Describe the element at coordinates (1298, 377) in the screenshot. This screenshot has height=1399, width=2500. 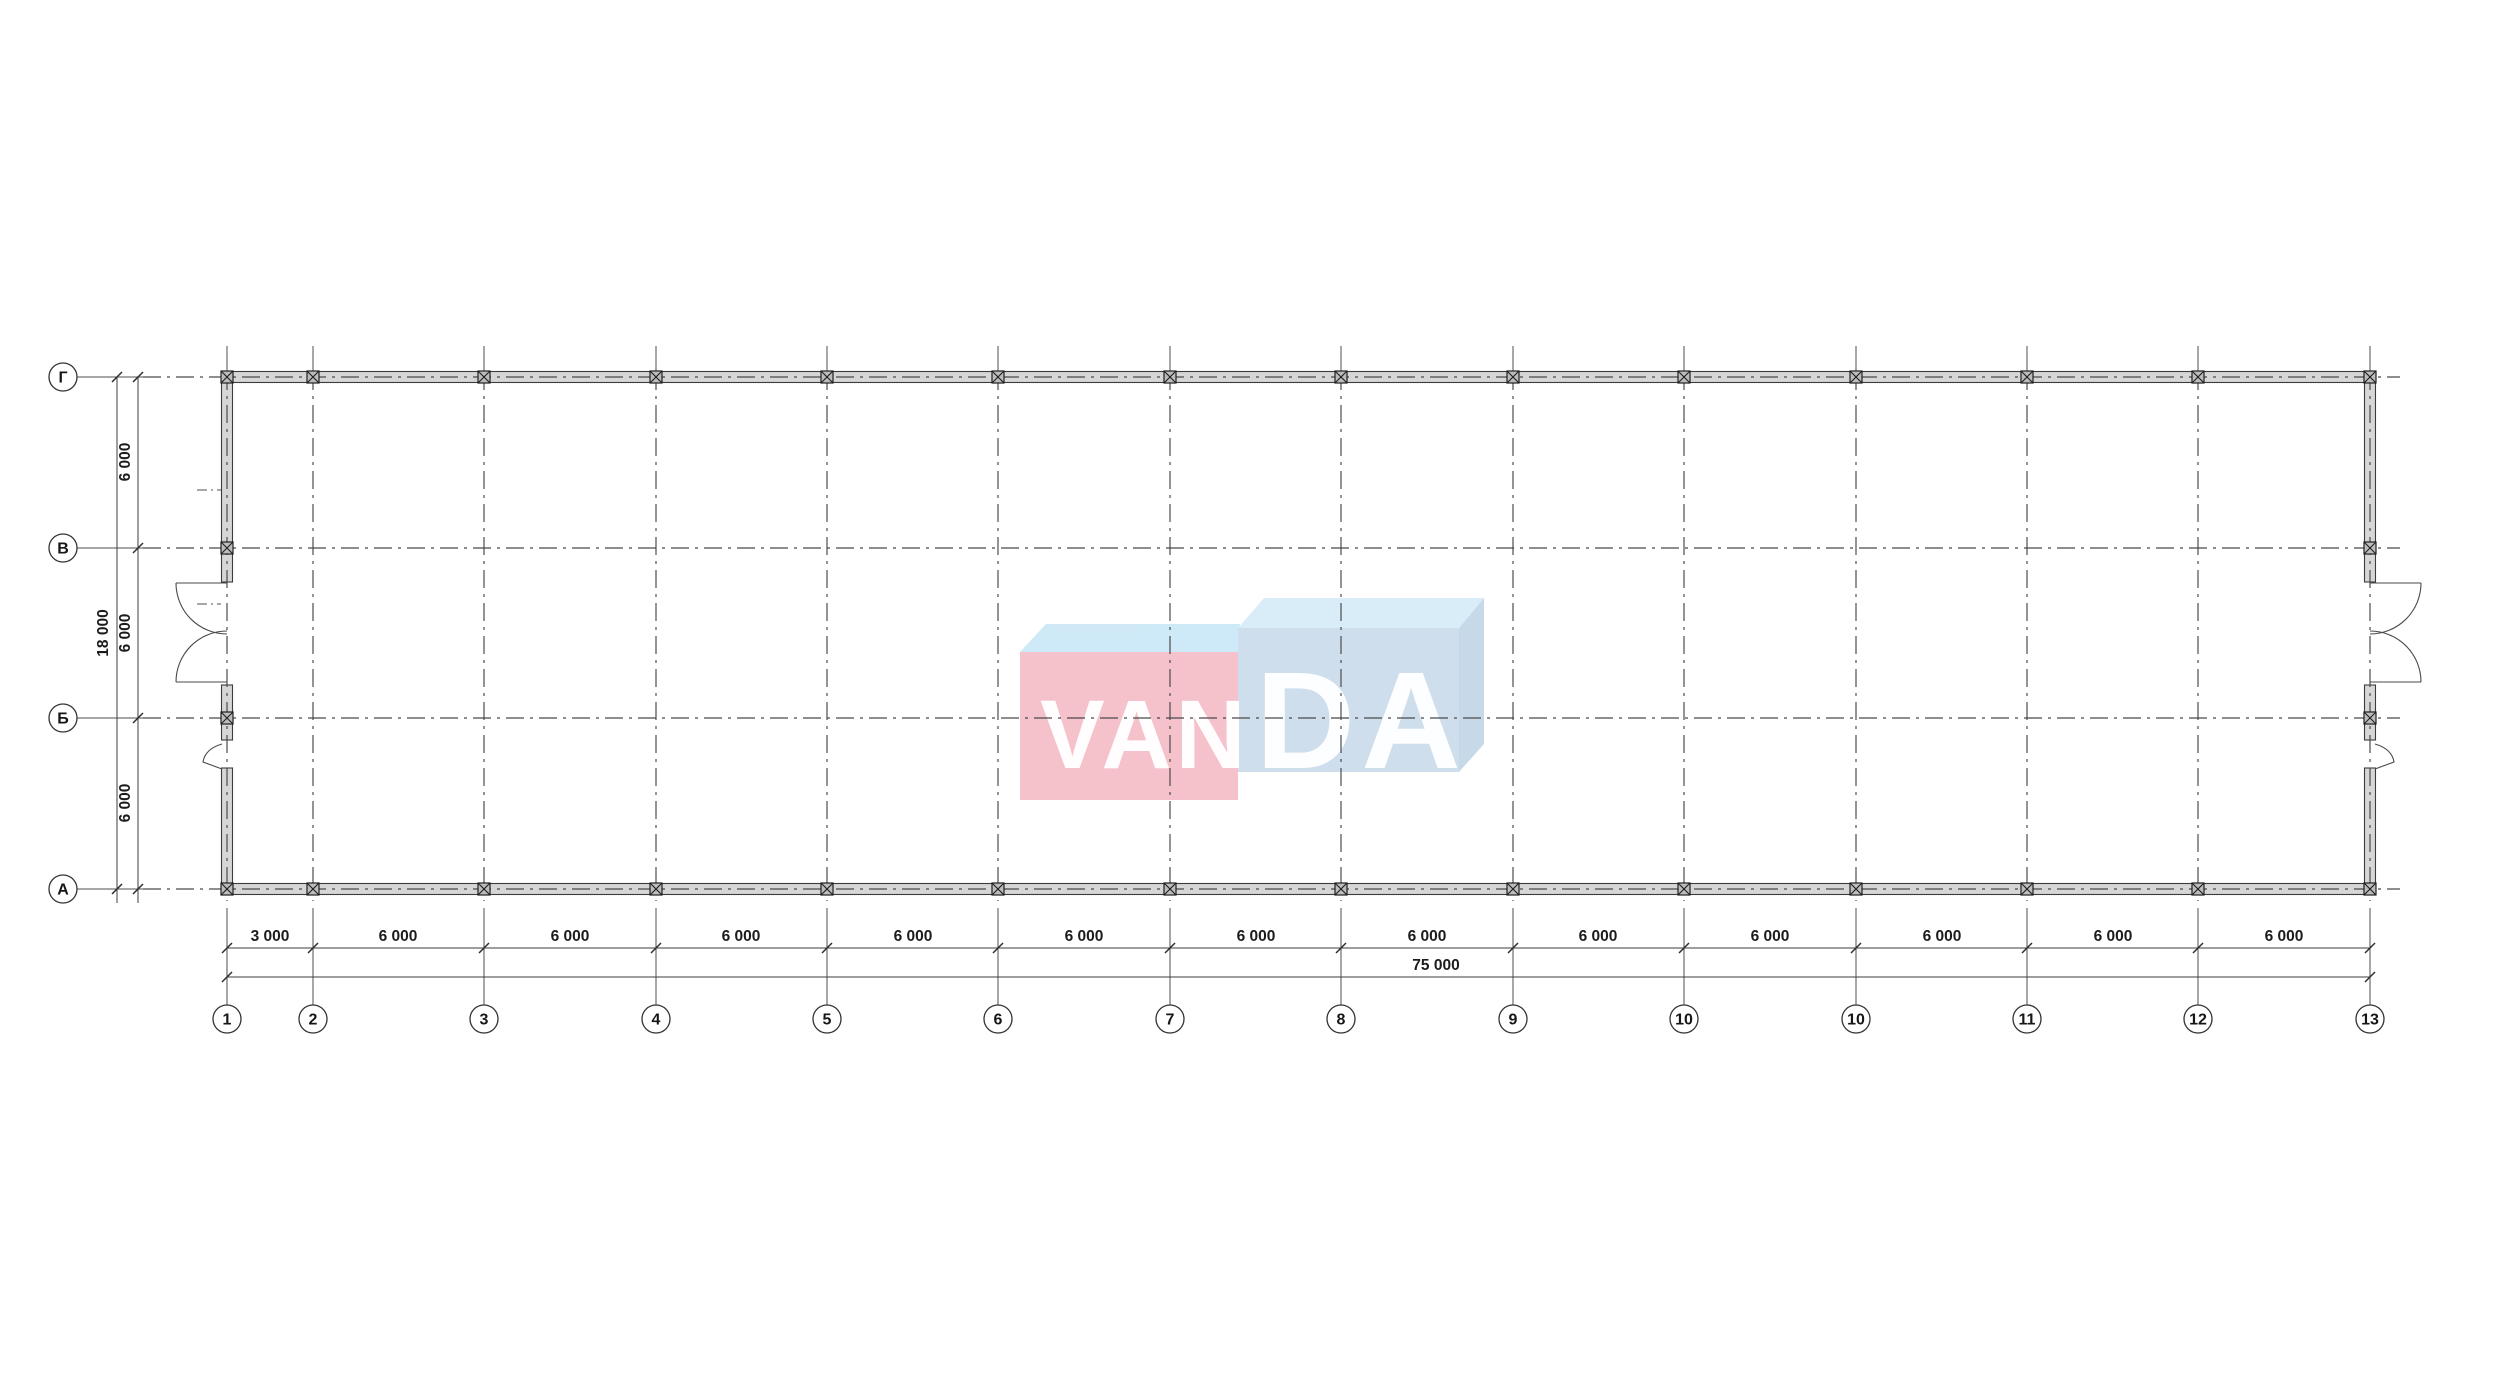
I see `columns-row-g` at that location.